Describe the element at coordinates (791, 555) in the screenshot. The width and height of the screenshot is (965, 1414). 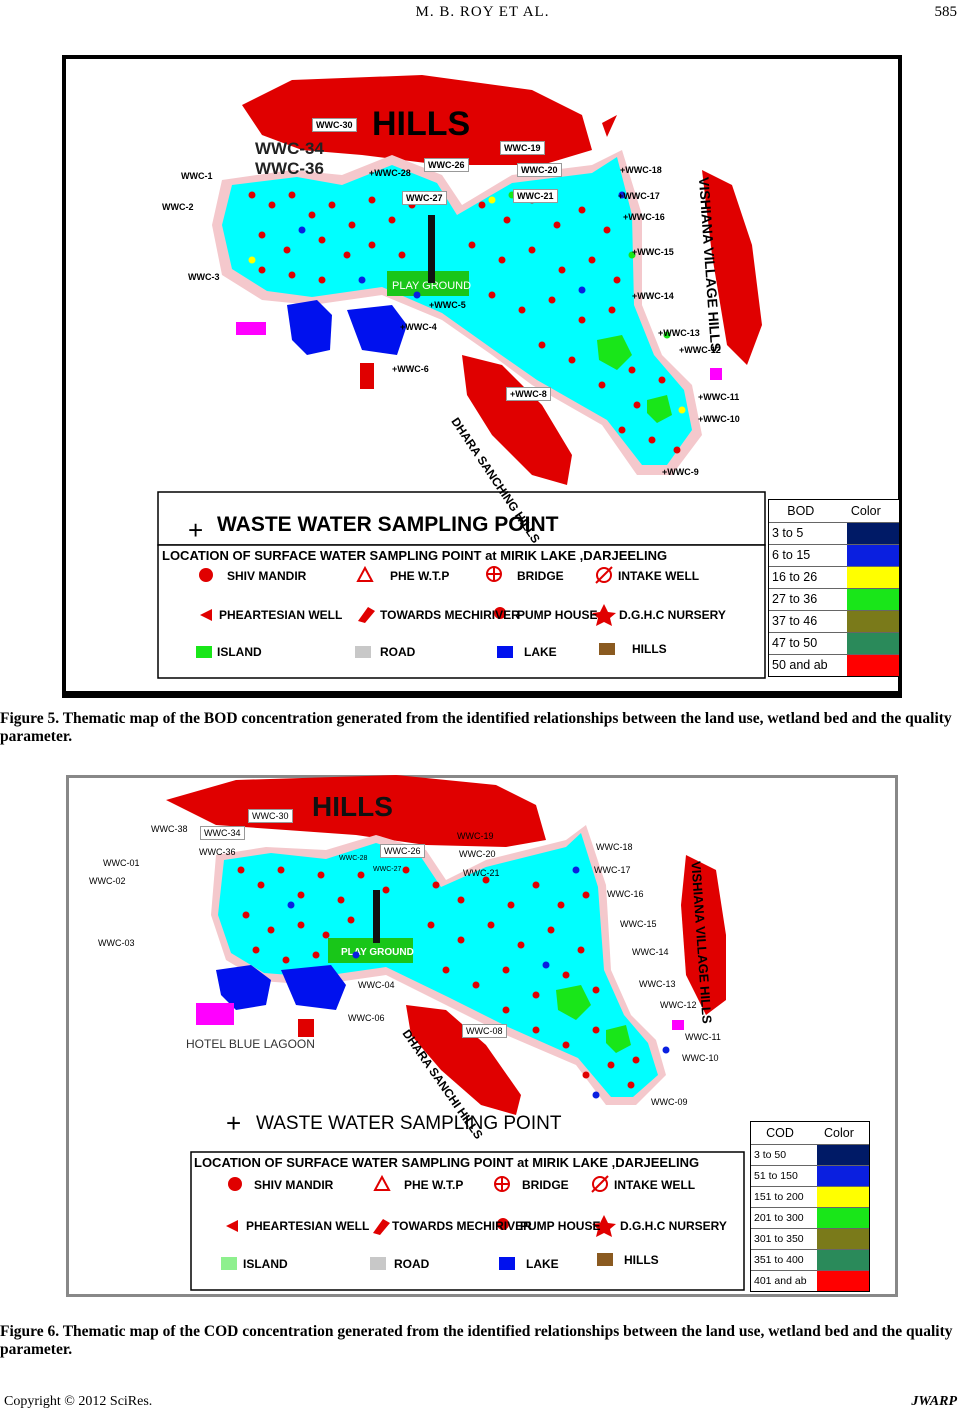
I see `legend-range-label: 6 to 15` at that location.